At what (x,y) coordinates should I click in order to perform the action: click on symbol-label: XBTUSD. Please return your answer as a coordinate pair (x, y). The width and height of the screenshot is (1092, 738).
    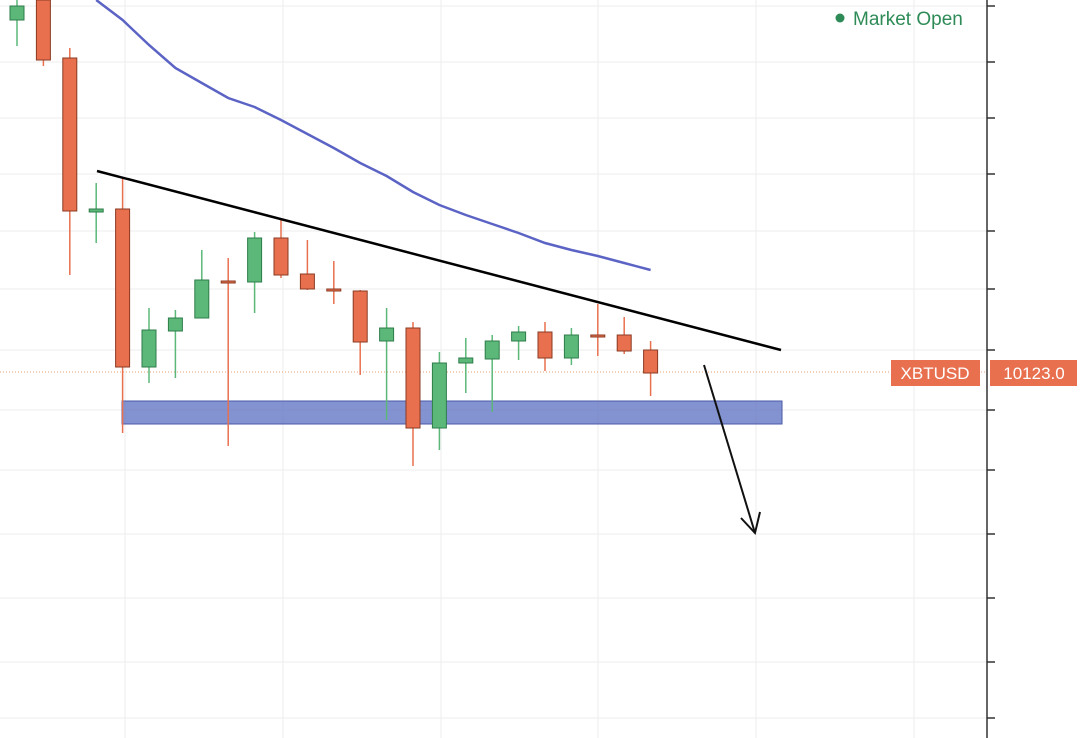
    Looking at the image, I should click on (935, 373).